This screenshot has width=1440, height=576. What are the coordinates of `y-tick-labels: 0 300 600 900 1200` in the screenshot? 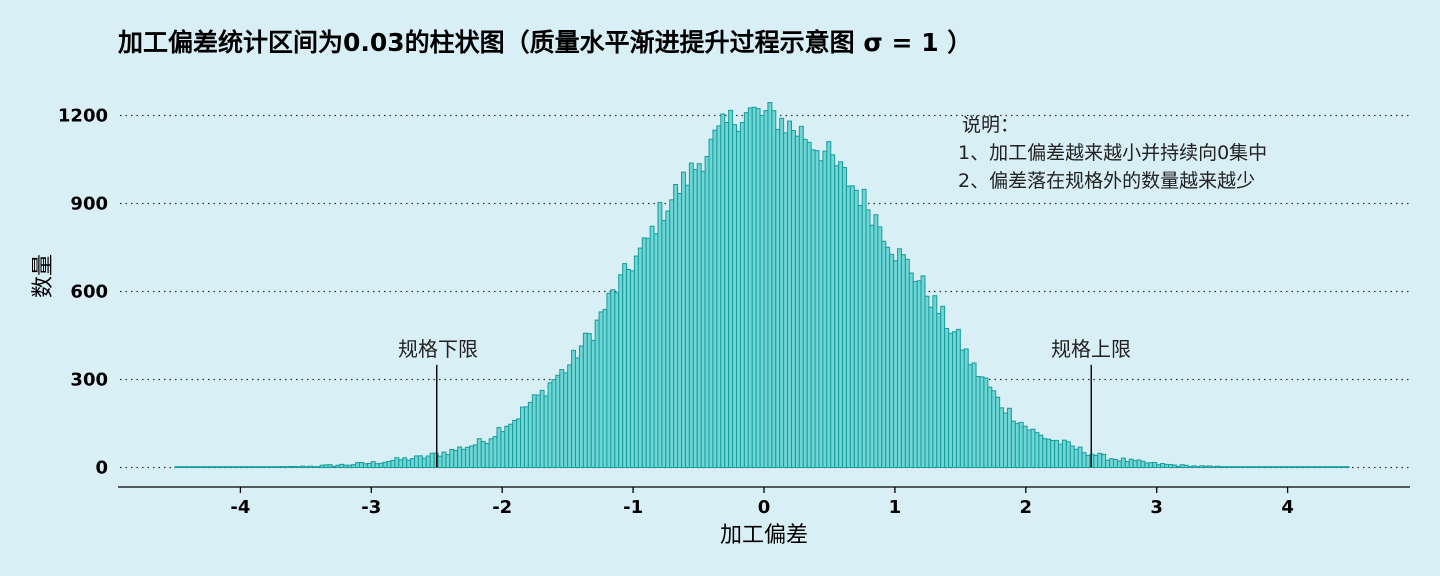 It's located at (83, 292).